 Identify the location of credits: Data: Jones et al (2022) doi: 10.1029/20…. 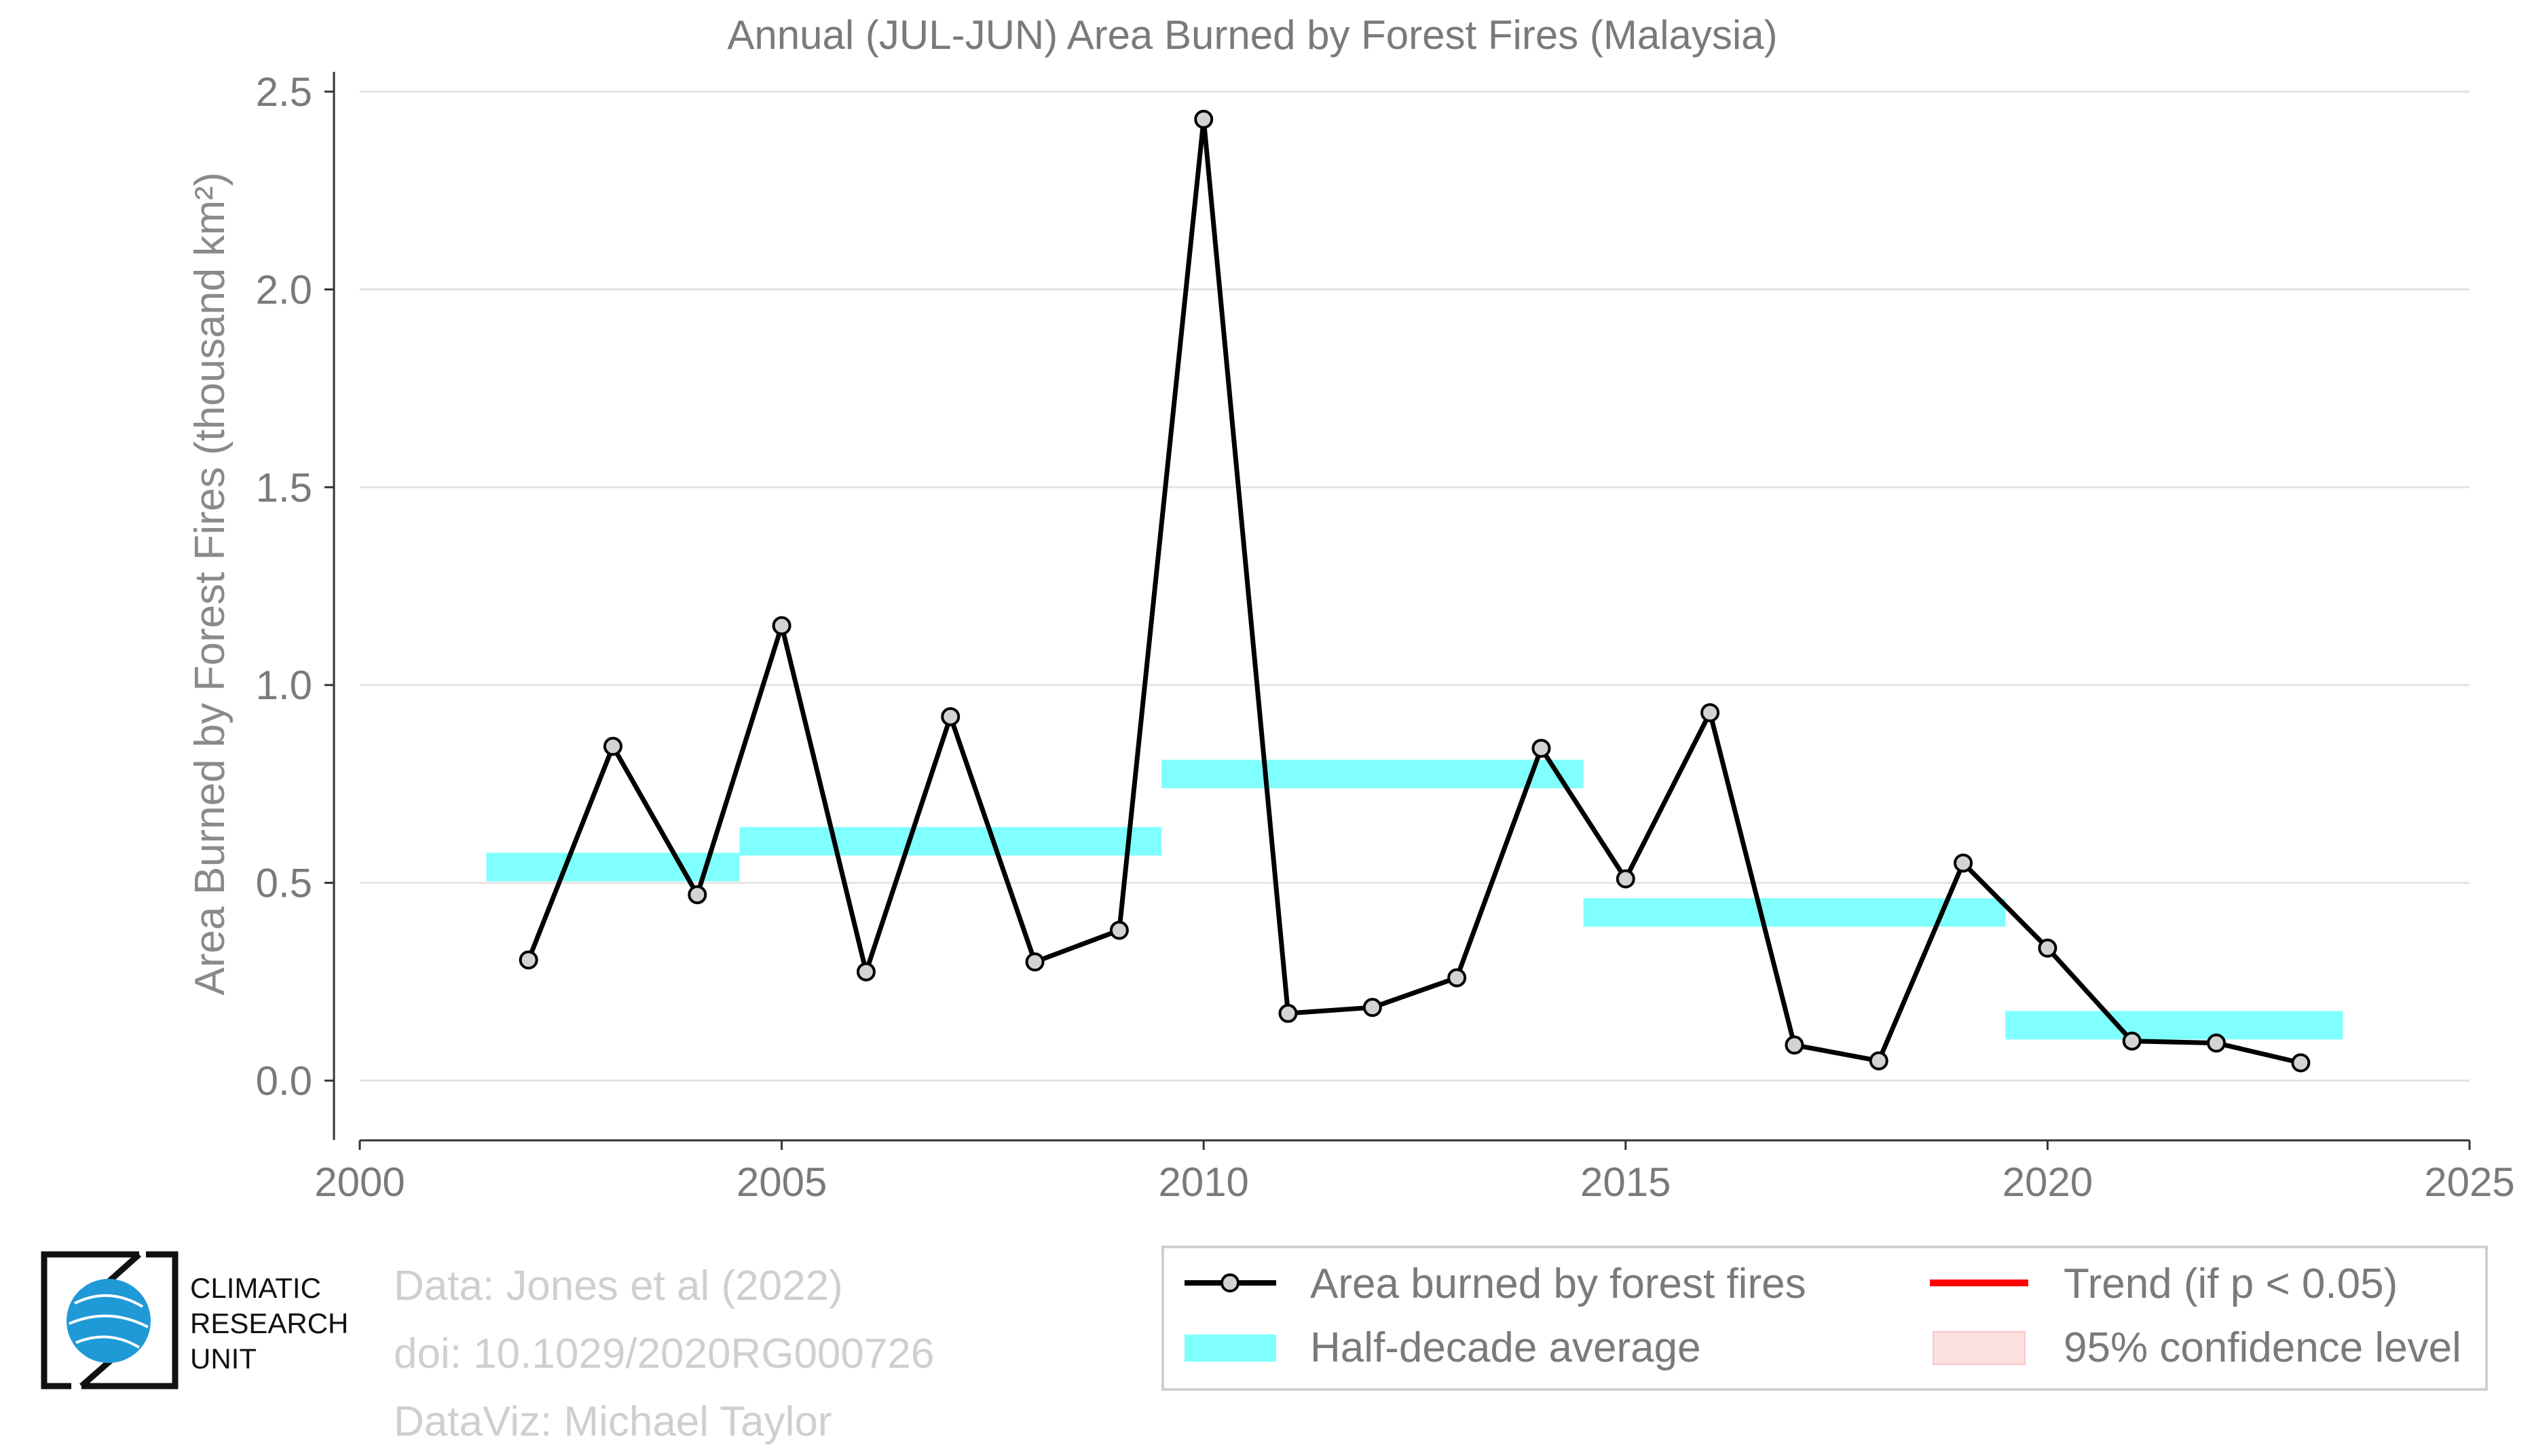
(664, 1354).